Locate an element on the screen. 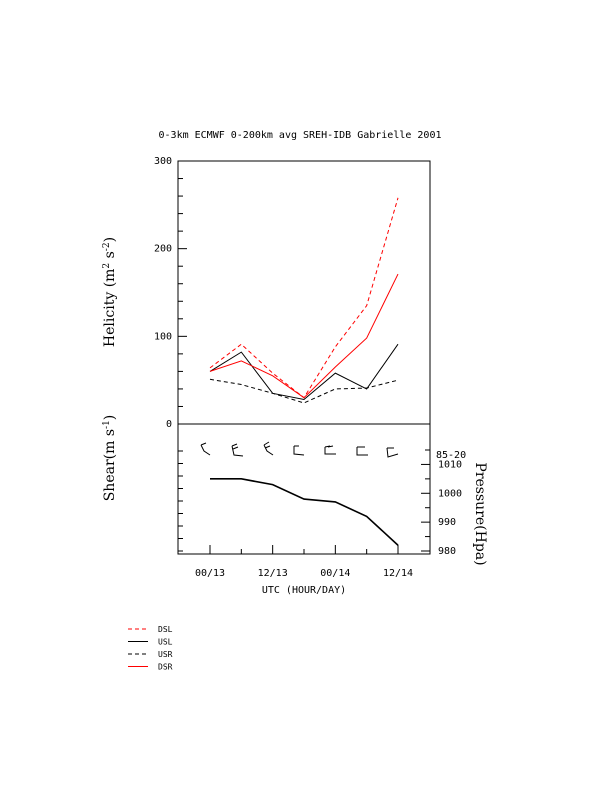 This screenshot has height=792, width=612. x-axis-label: UTC (HOUR/DAY) is located at coordinates (304, 590).